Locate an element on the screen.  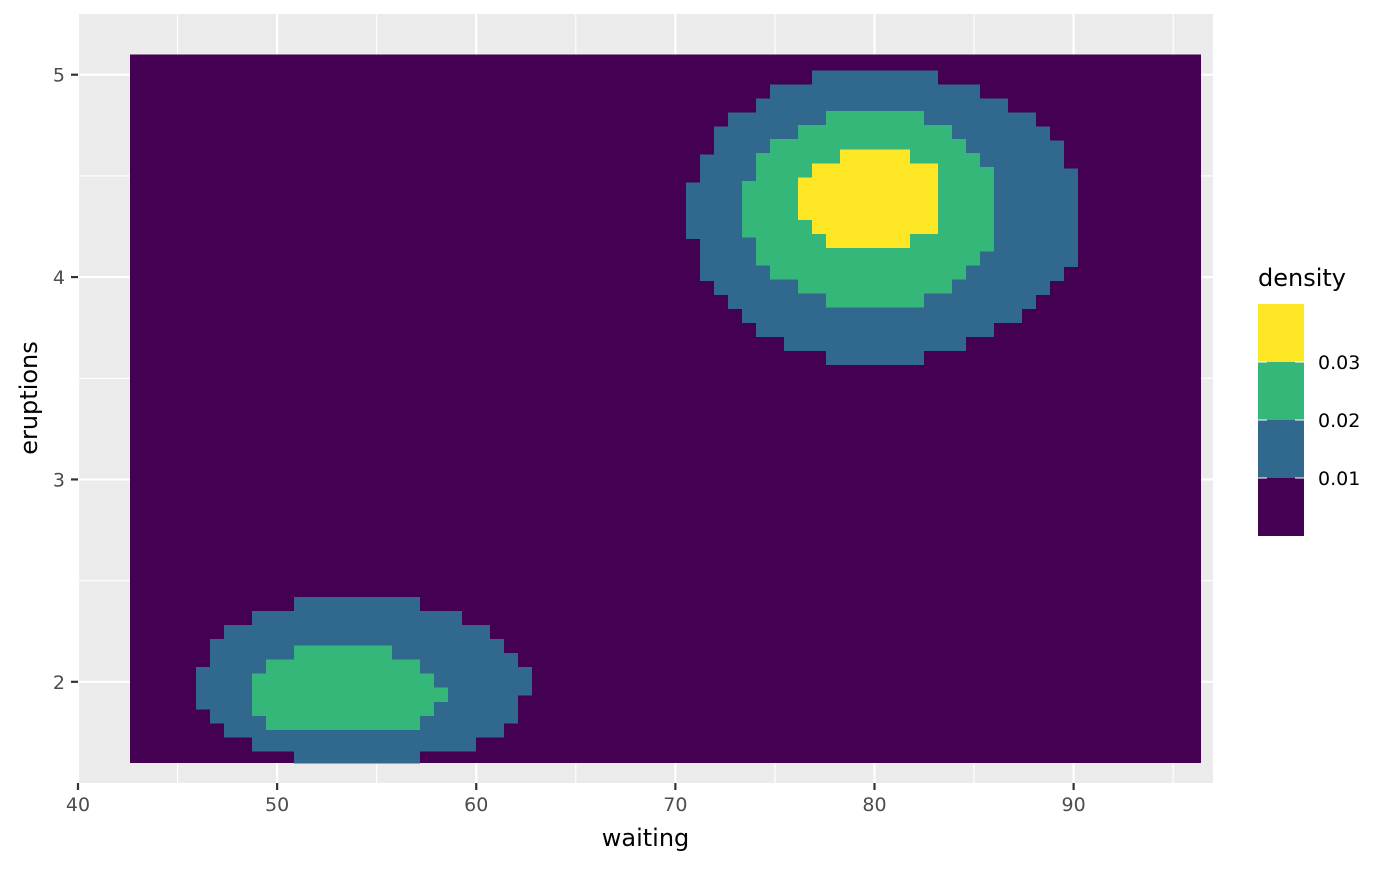
density-region-0.03 is located at coordinates (868, 199).